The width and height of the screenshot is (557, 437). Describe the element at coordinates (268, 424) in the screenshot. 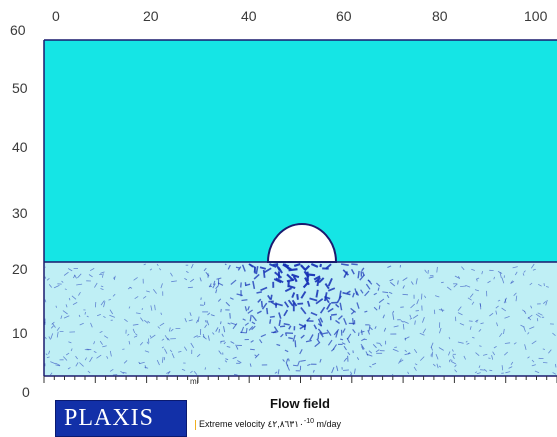

I see `extreme-velocity-text: Extreme velocity ٤٢,٨٦٣١٠-10 m/day` at that location.